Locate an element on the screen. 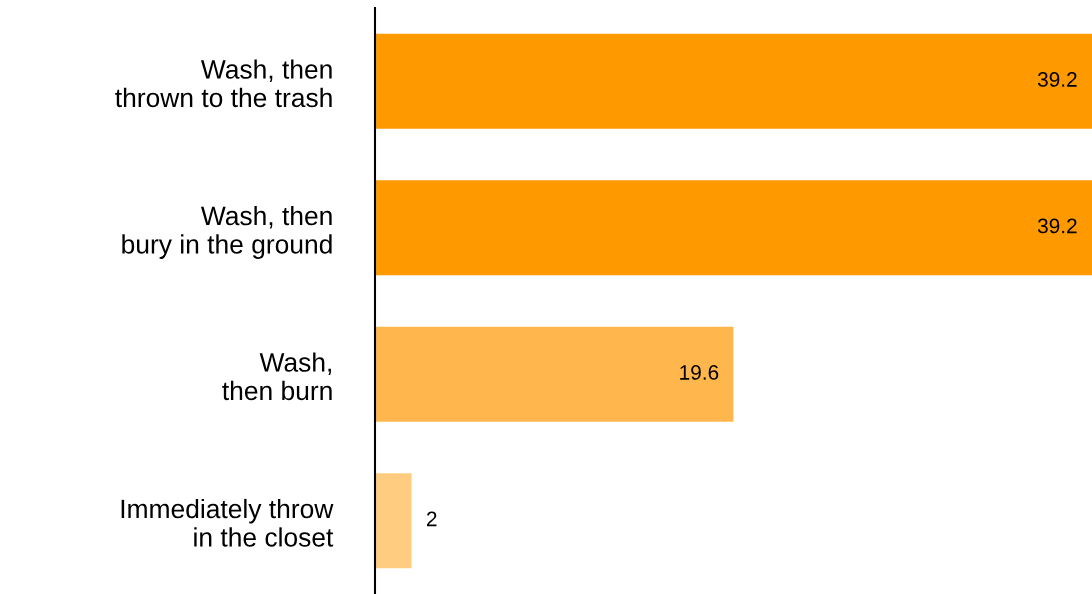  data-label: 19.6 is located at coordinates (699, 372).